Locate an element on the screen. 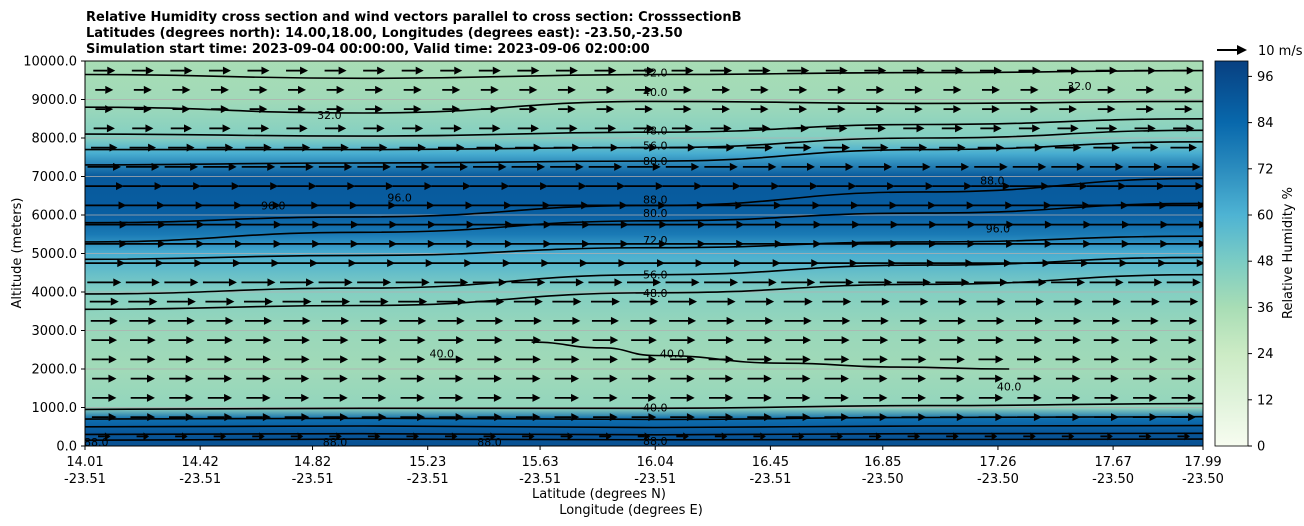  contour-line is located at coordinates (644, 439).